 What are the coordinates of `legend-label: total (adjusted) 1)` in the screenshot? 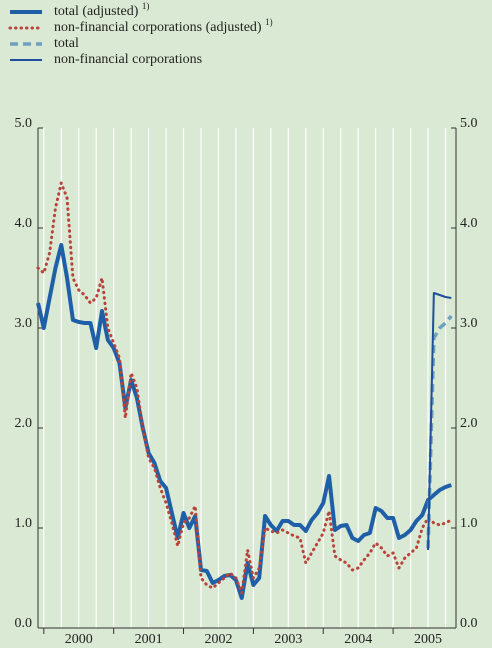 It's located at (101, 10).